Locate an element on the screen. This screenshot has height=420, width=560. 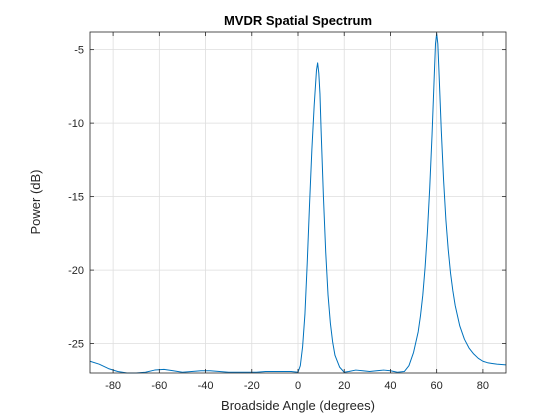
x-tick-label: -60 is located at coordinates (159, 386).